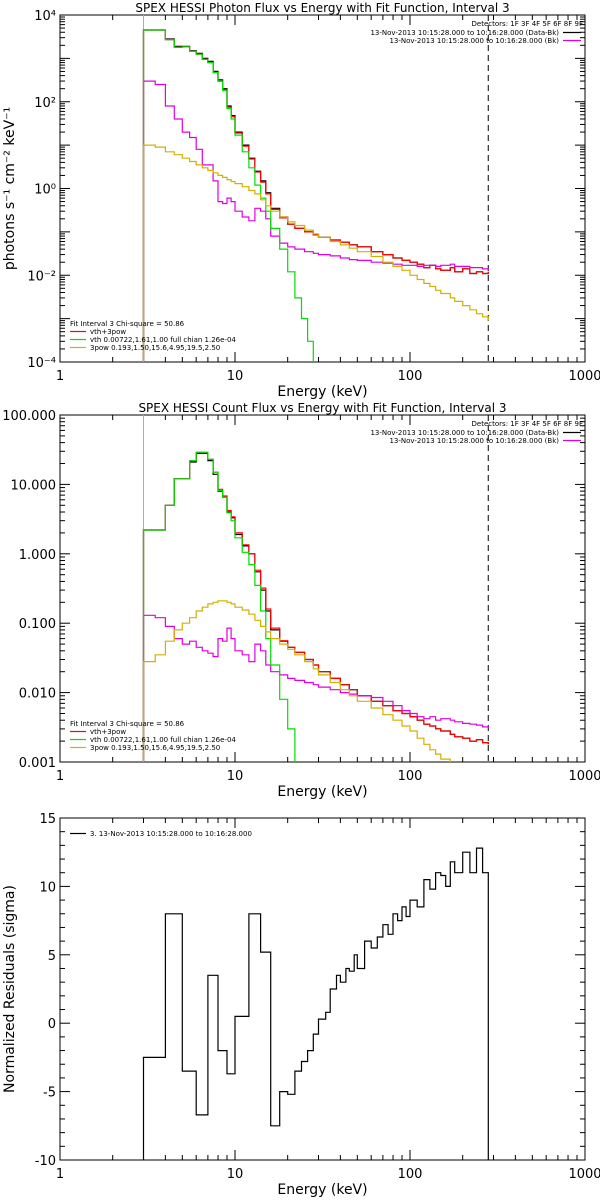 The height and width of the screenshot is (1200, 600). What do you see at coordinates (41, 276) in the screenshot?
I see `y-tick-label: 10⁻²` at bounding box center [41, 276].